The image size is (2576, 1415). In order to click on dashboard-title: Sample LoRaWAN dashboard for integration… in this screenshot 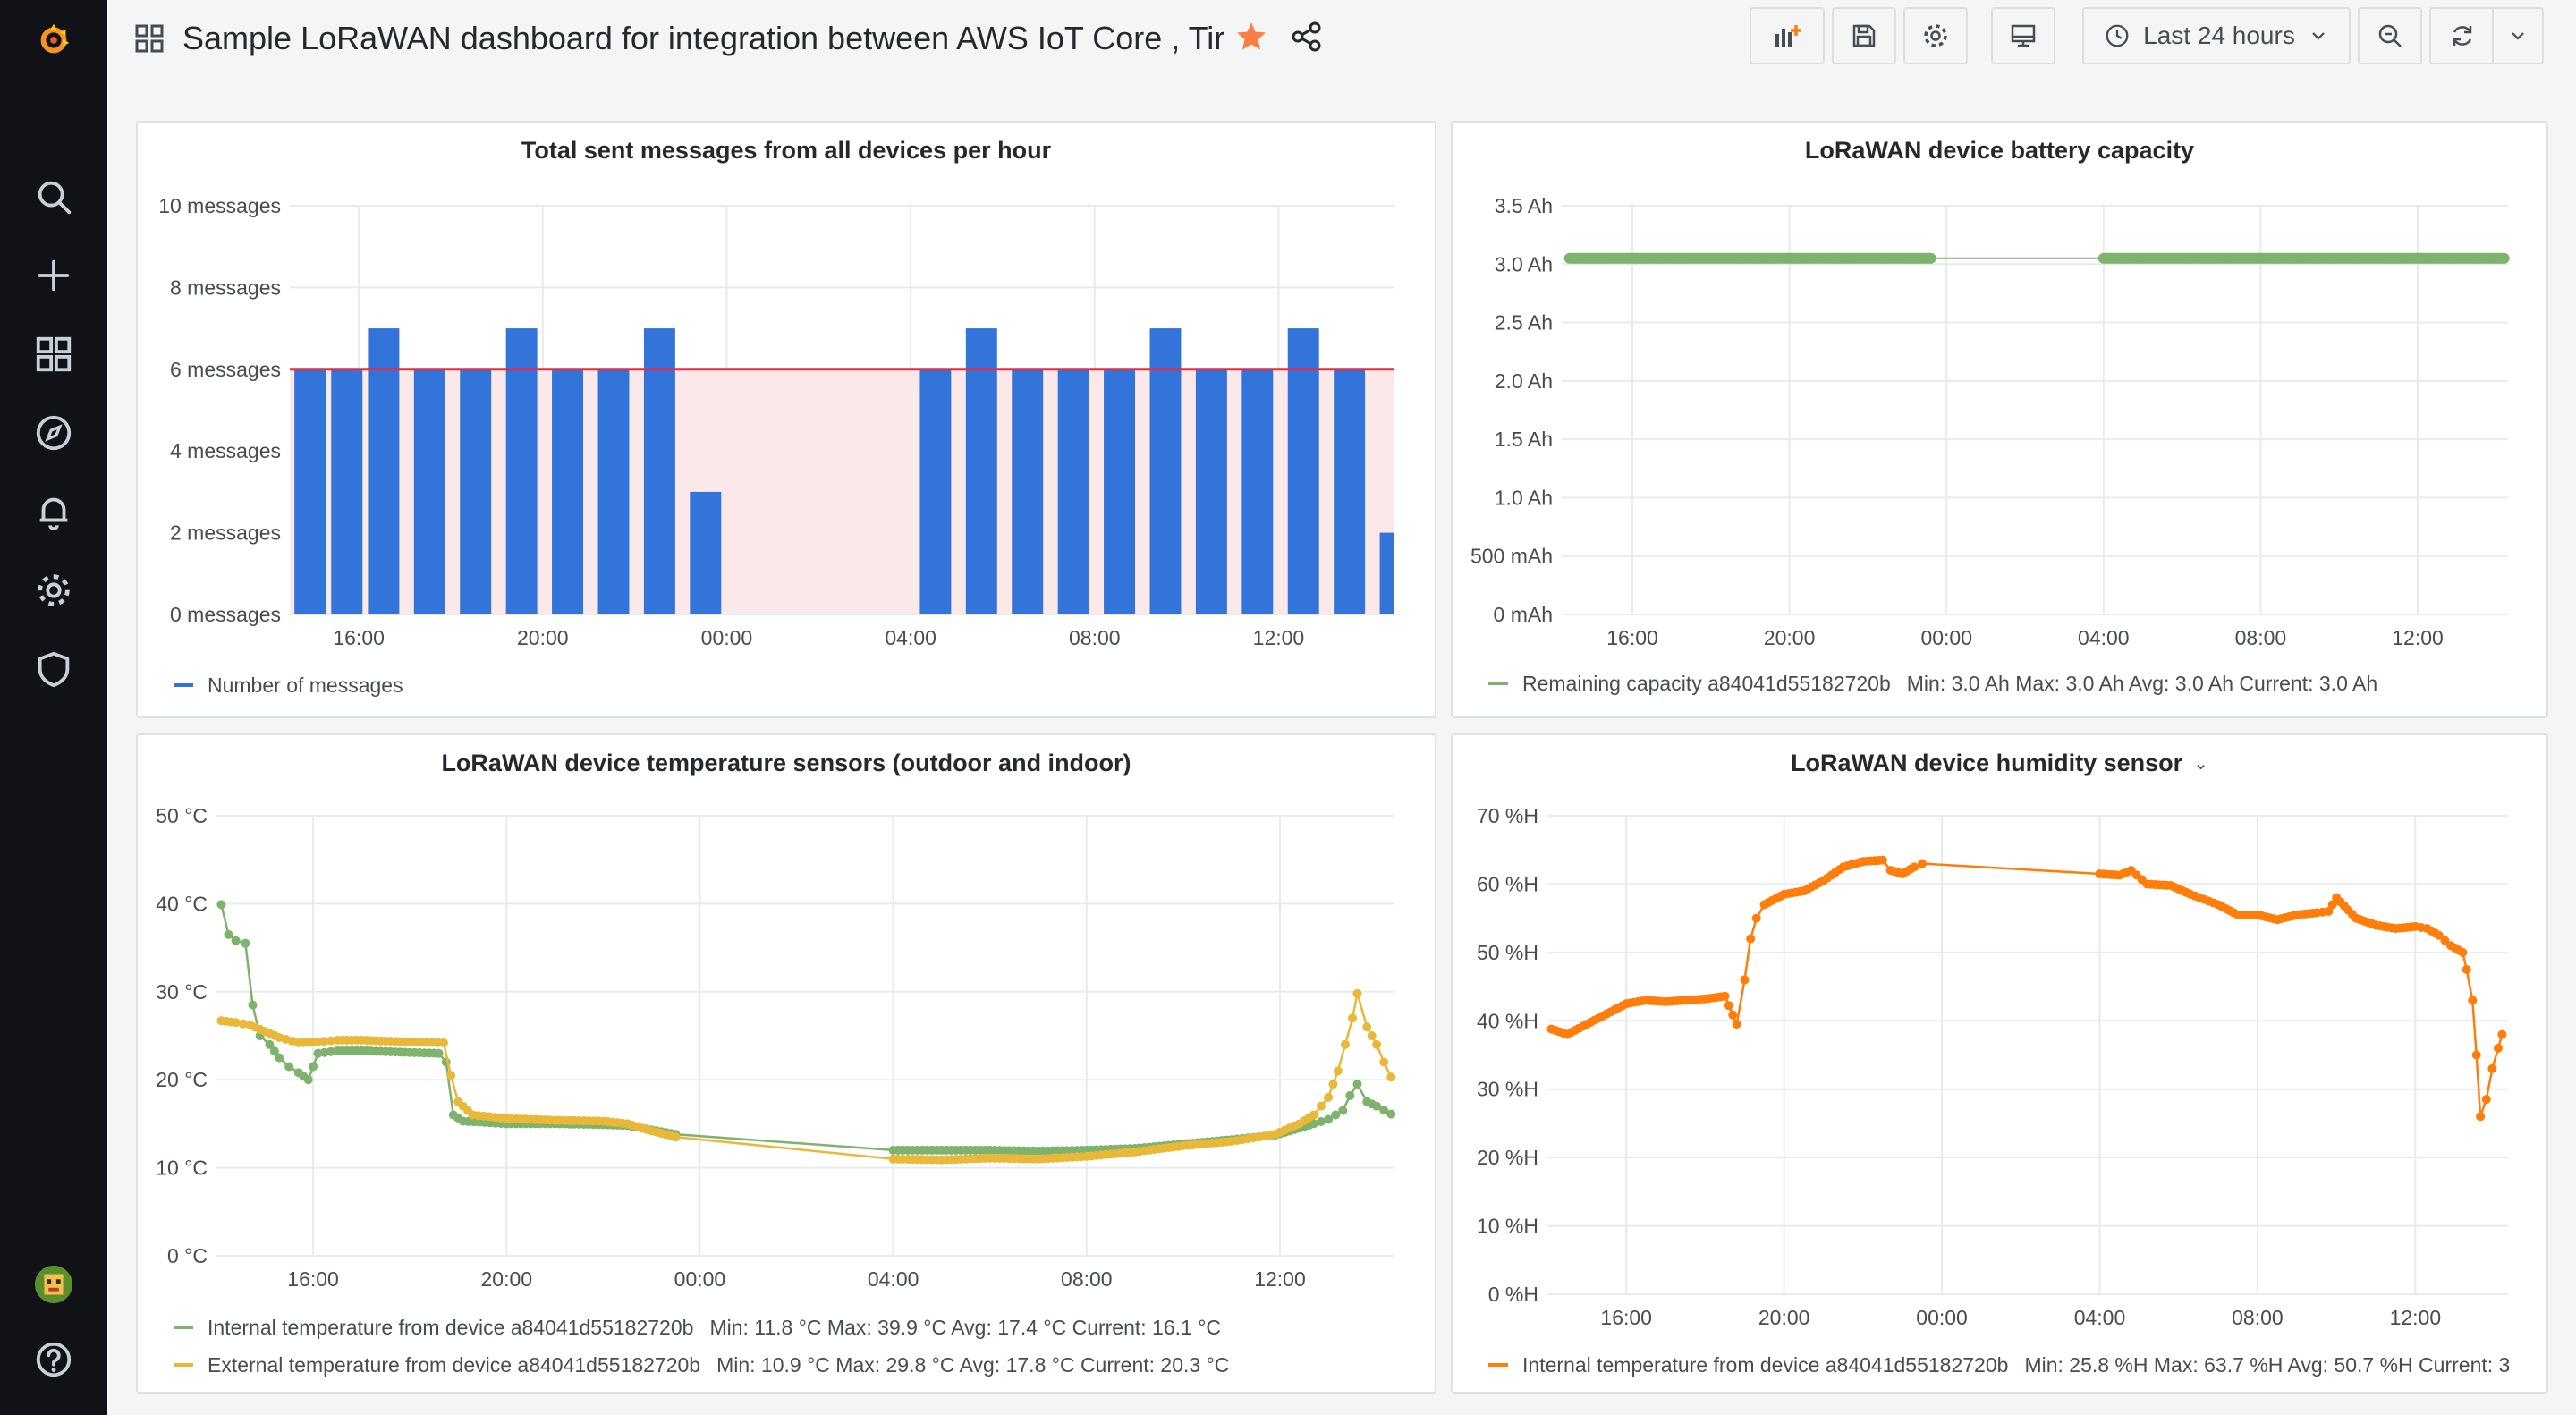, I will do `click(703, 38)`.